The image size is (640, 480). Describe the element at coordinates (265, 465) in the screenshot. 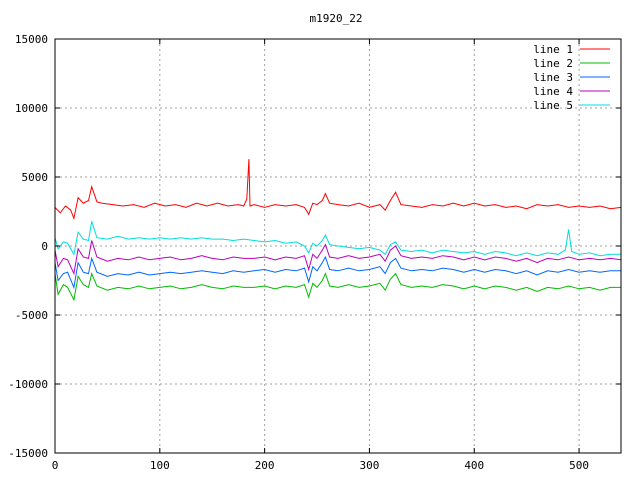

I see `x-tick-label: 200` at that location.